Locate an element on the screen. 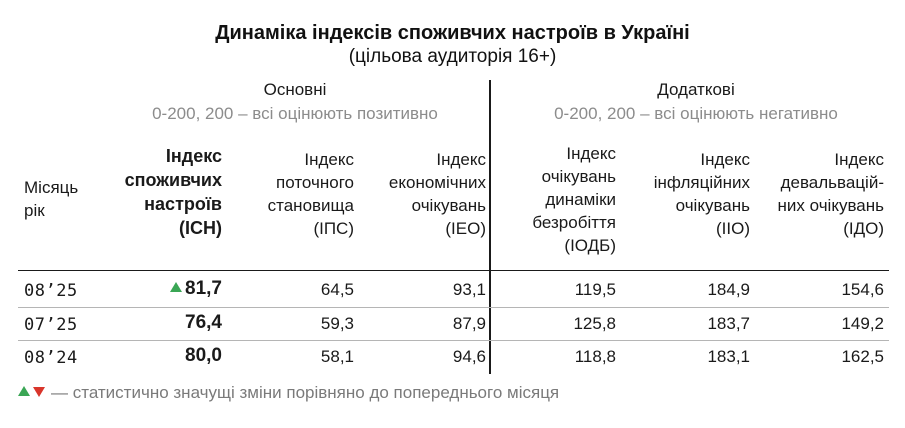 Image resolution: width=905 pixels, height=428 pixels. header-month-line-1: рік is located at coordinates (34, 210).